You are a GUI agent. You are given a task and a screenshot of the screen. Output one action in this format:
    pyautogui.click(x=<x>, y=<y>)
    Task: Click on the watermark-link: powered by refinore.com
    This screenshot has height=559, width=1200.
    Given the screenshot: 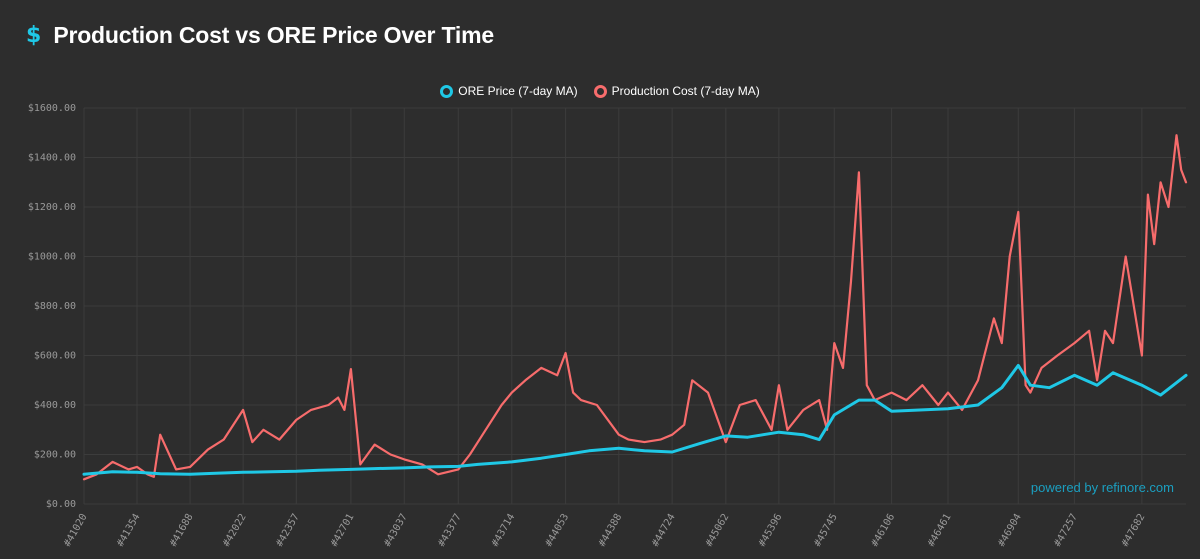 What is the action you would take?
    pyautogui.click(x=1102, y=487)
    